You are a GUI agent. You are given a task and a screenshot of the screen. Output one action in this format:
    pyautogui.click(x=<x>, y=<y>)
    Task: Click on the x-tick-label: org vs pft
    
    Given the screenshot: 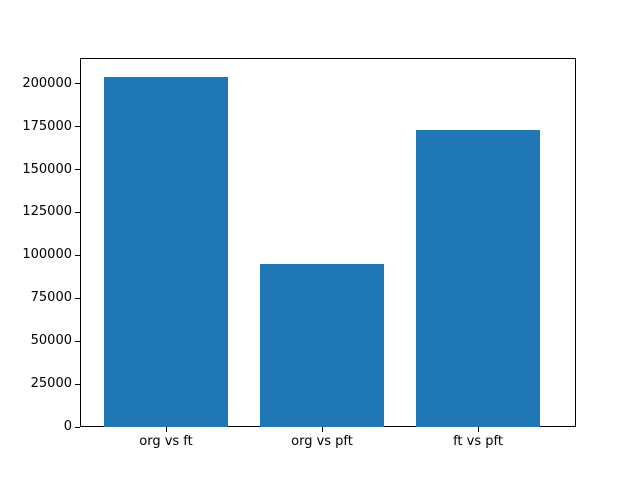 What is the action you would take?
    pyautogui.click(x=322, y=441)
    